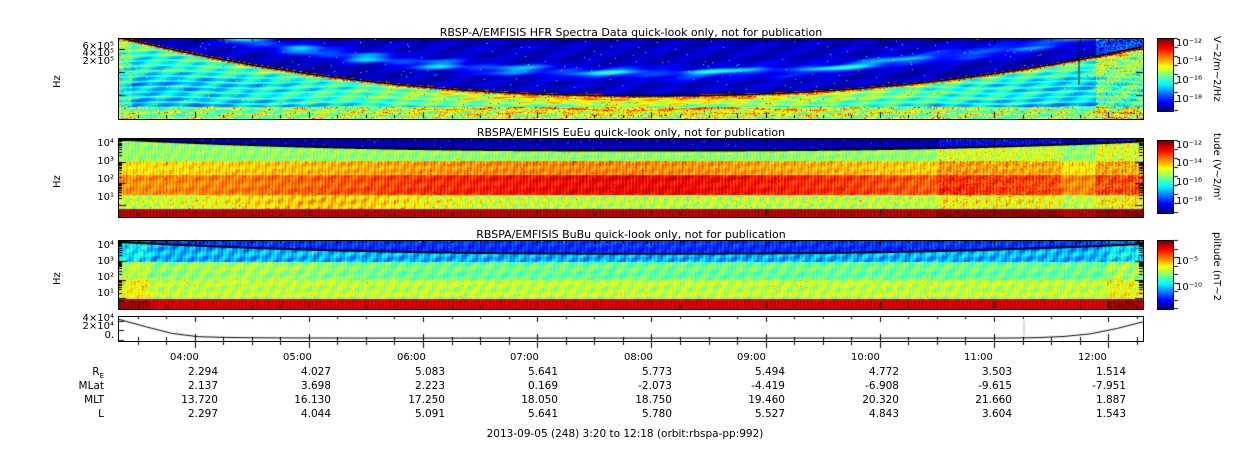  Describe the element at coordinates (429, 372) in the screenshot. I see `ephemeris-cell: 5.083` at that location.